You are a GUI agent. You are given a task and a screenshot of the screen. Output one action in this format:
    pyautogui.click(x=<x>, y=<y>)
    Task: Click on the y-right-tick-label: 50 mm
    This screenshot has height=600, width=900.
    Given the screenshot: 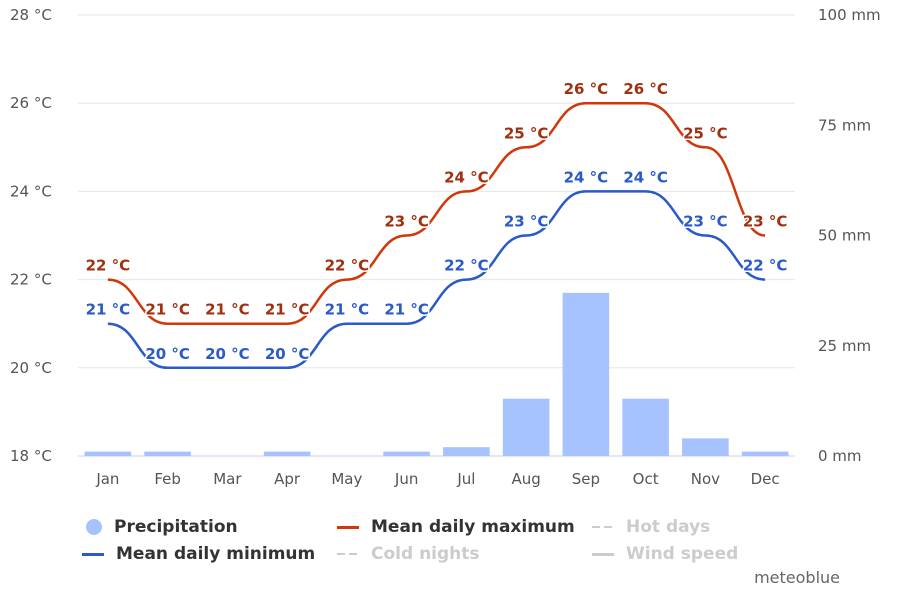 What is the action you would take?
    pyautogui.click(x=844, y=236)
    